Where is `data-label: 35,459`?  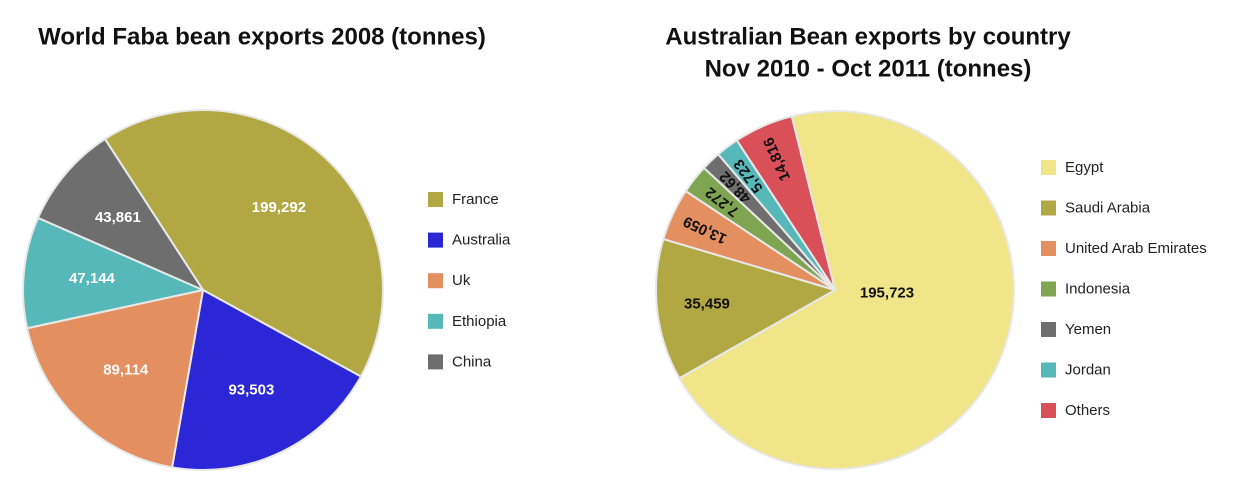
data-label: 35,459 is located at coordinates (707, 304).